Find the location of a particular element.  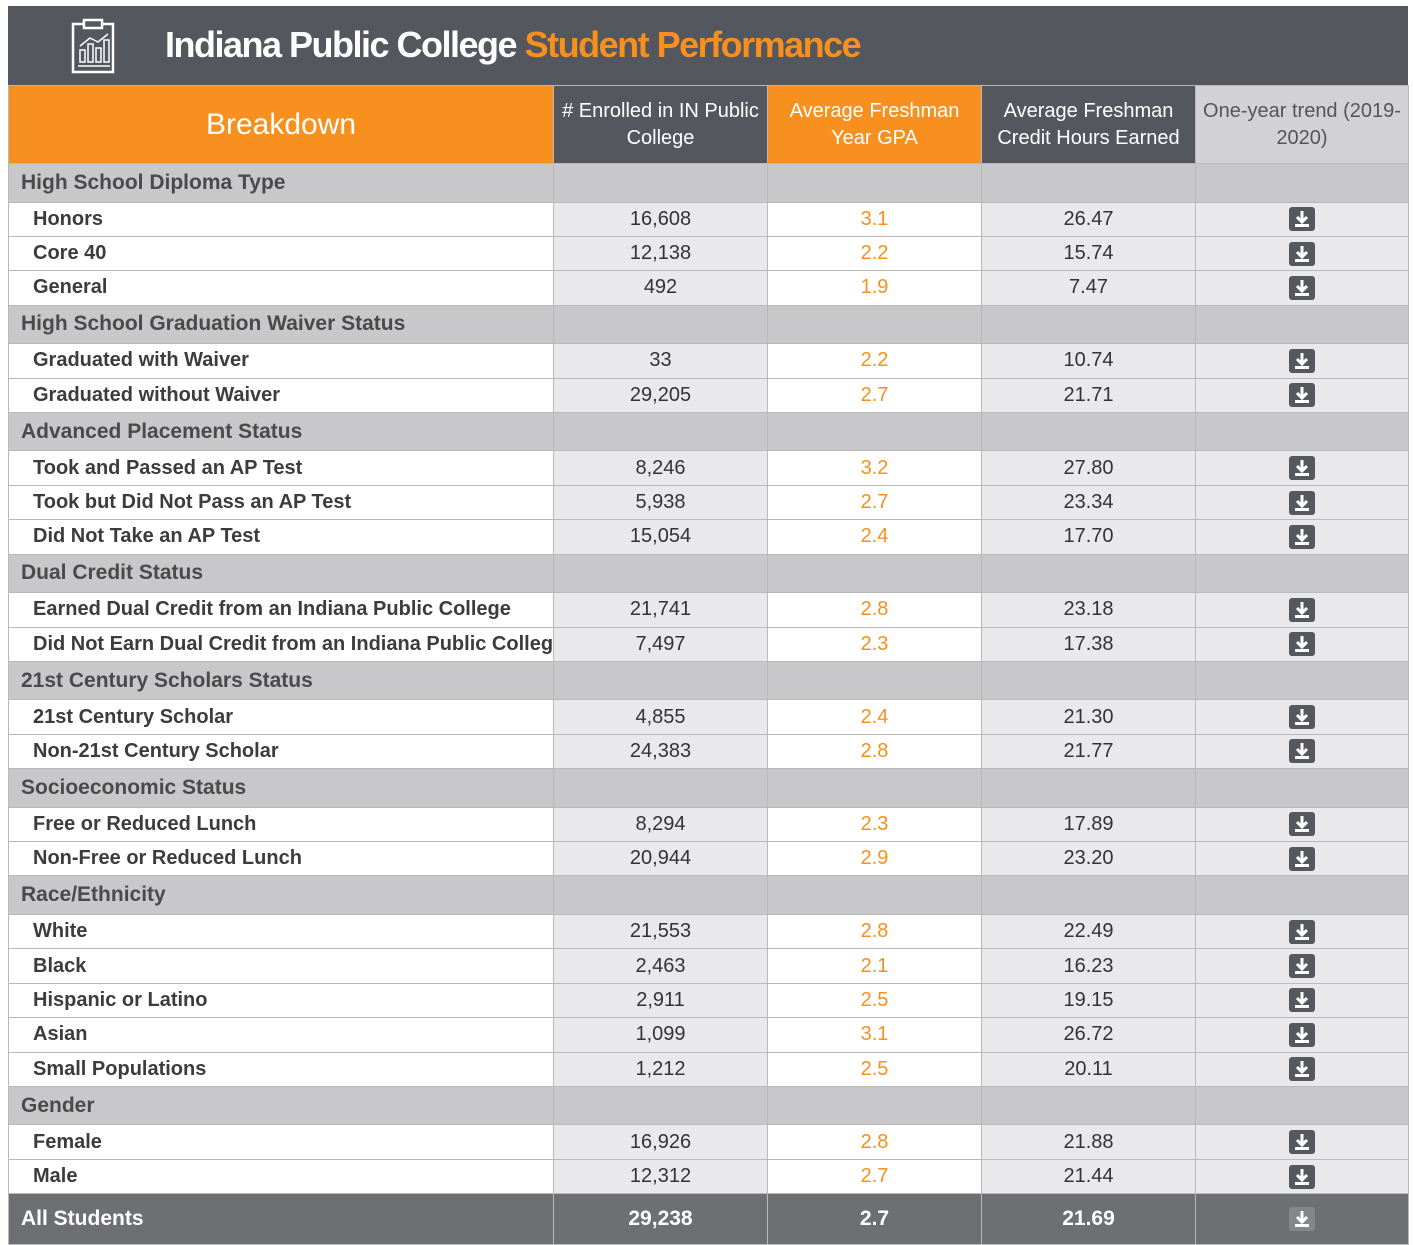

cell-credit-hours: 26.47 is located at coordinates (1088, 219).